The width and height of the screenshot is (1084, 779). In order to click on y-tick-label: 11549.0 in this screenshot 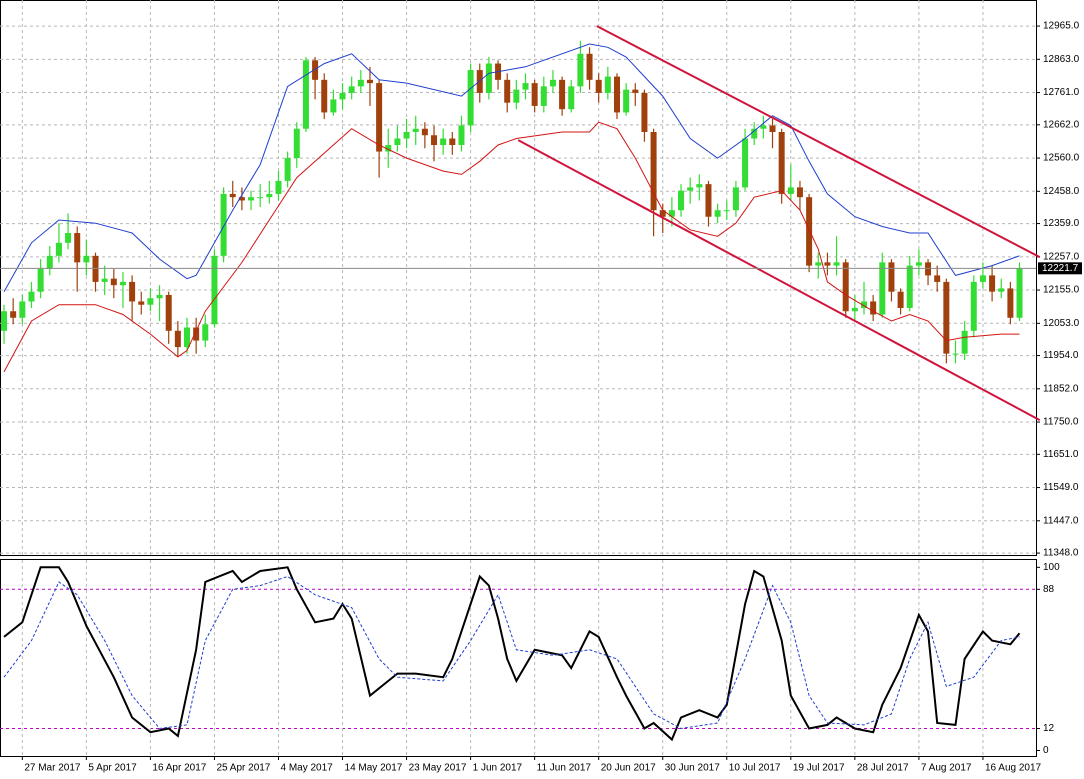, I will do `click(1061, 487)`.